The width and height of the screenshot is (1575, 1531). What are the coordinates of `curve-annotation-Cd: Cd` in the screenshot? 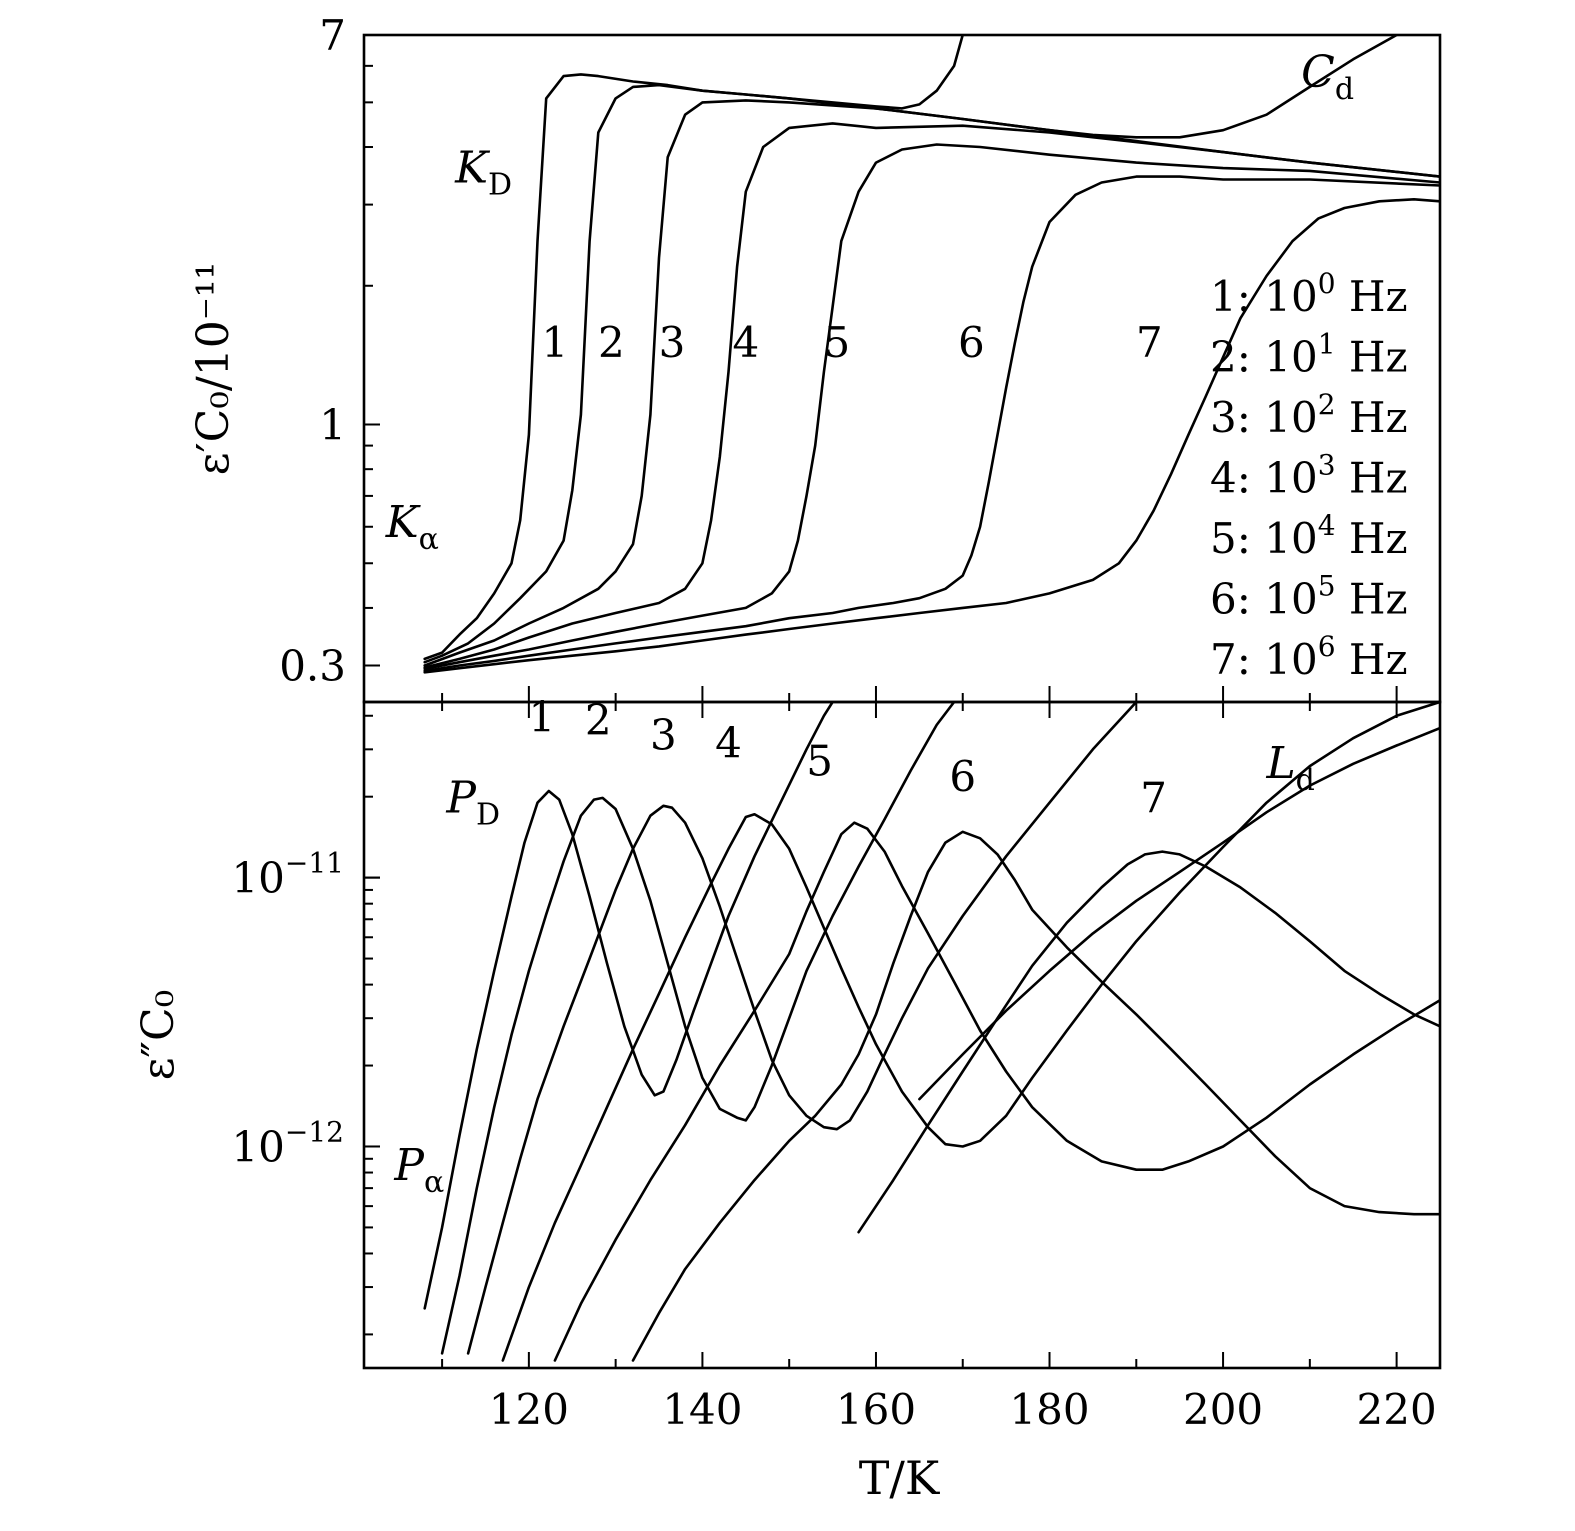 It's located at (1327, 77).